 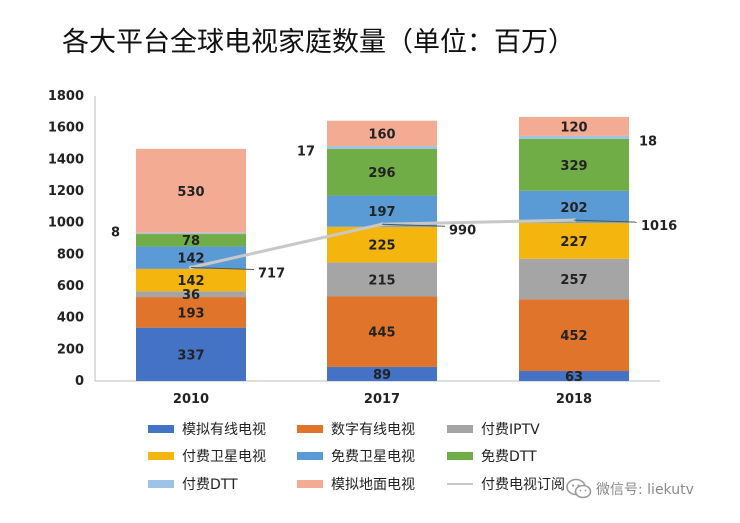 I want to click on bar-value-label: 530, so click(x=190, y=192).